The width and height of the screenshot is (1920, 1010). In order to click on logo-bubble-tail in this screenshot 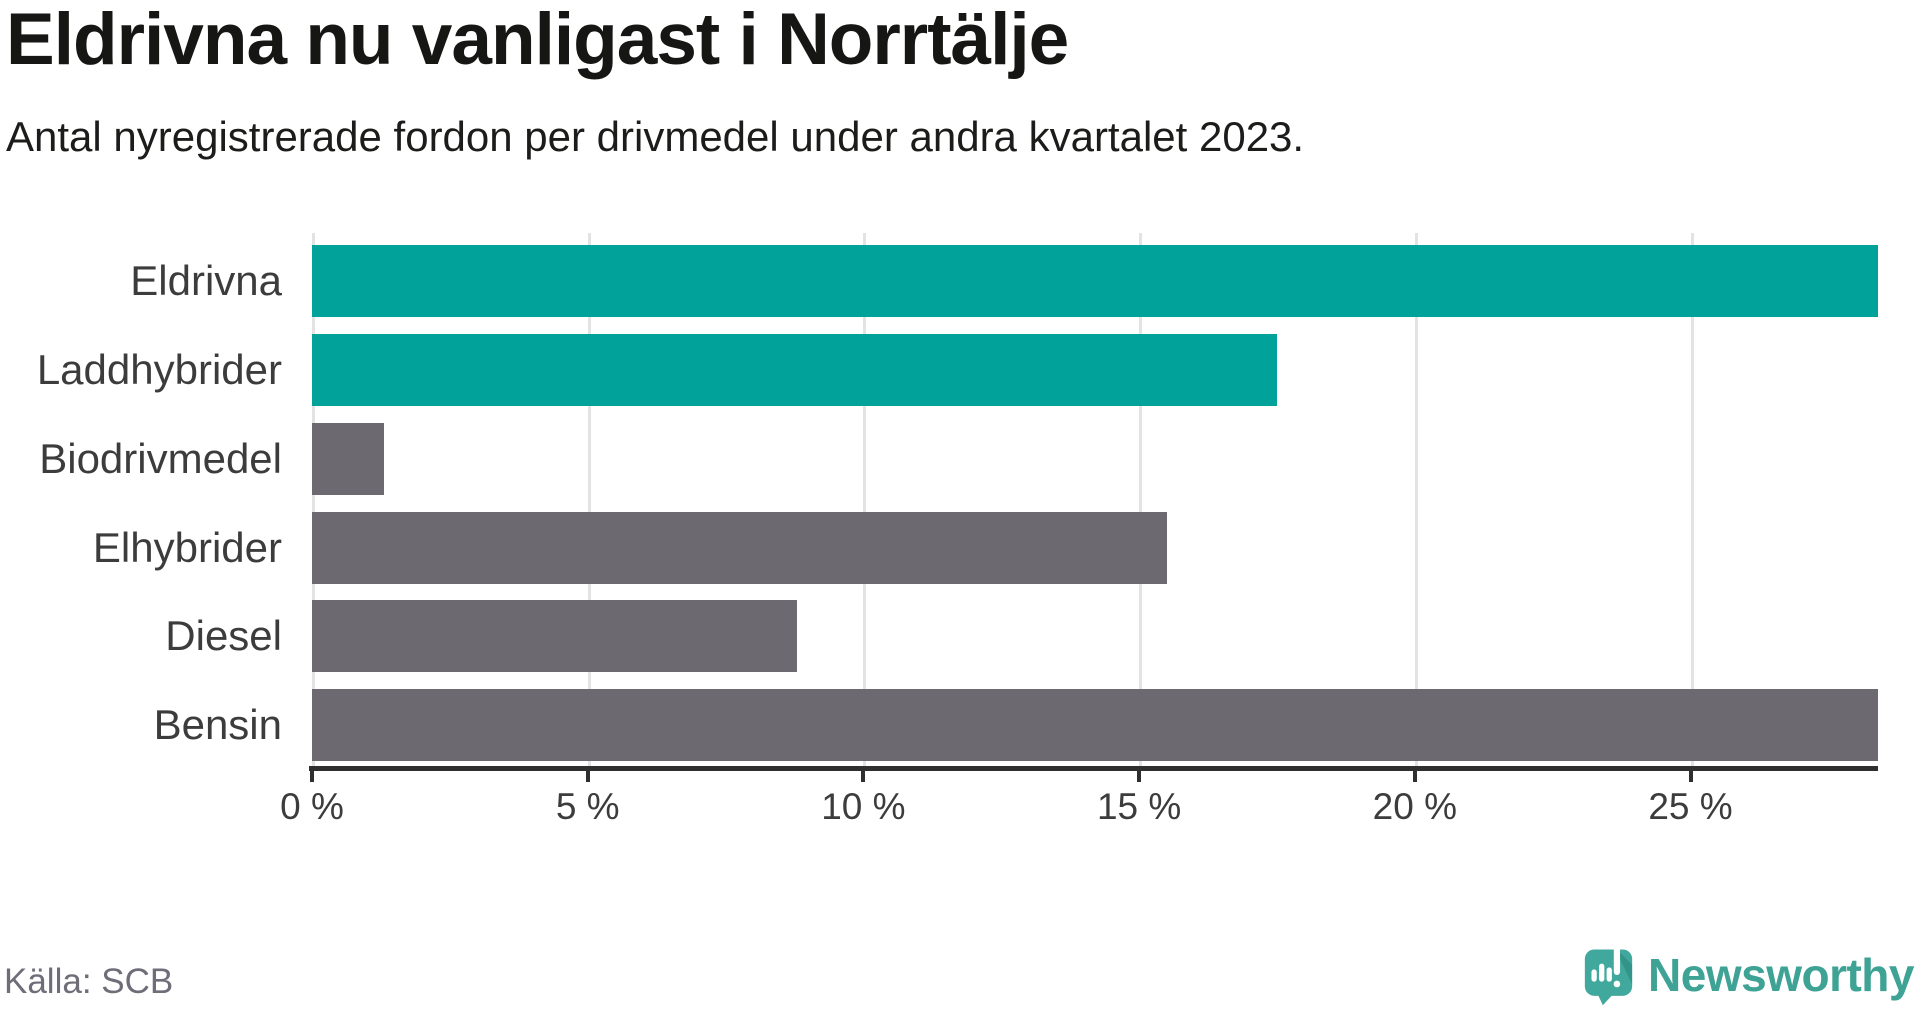, I will do `click(1606, 999)`.